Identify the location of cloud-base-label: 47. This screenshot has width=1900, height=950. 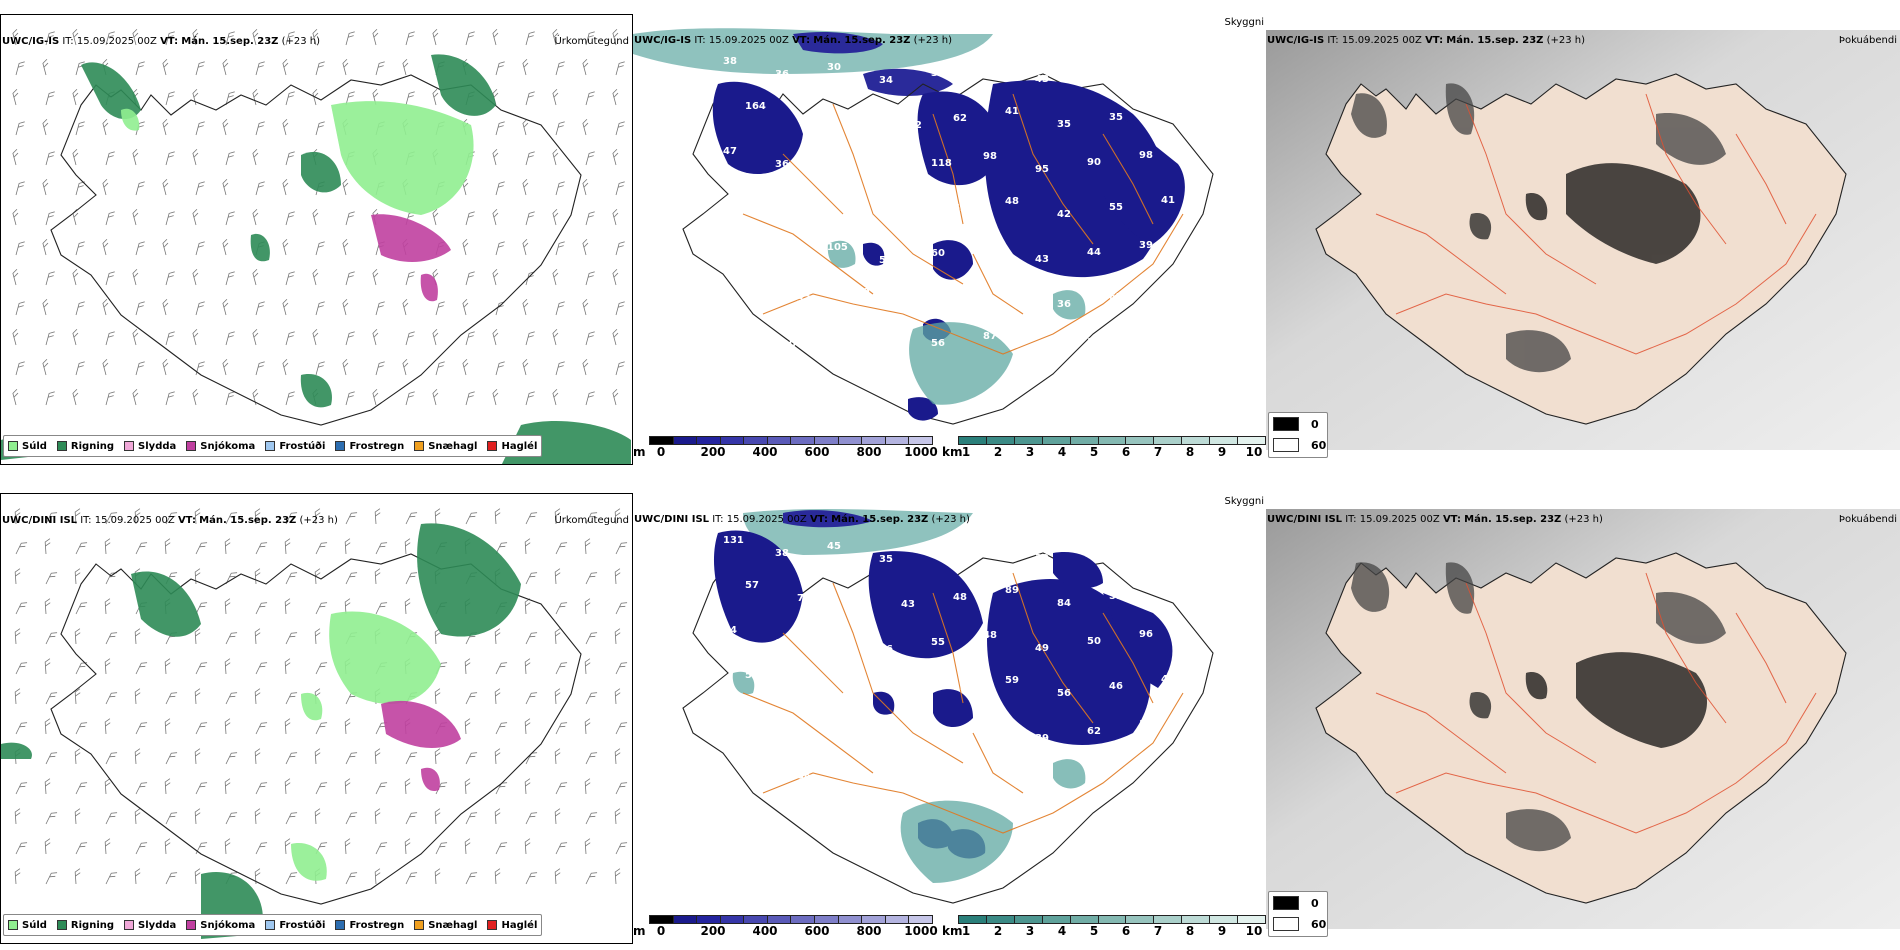
(730, 151).